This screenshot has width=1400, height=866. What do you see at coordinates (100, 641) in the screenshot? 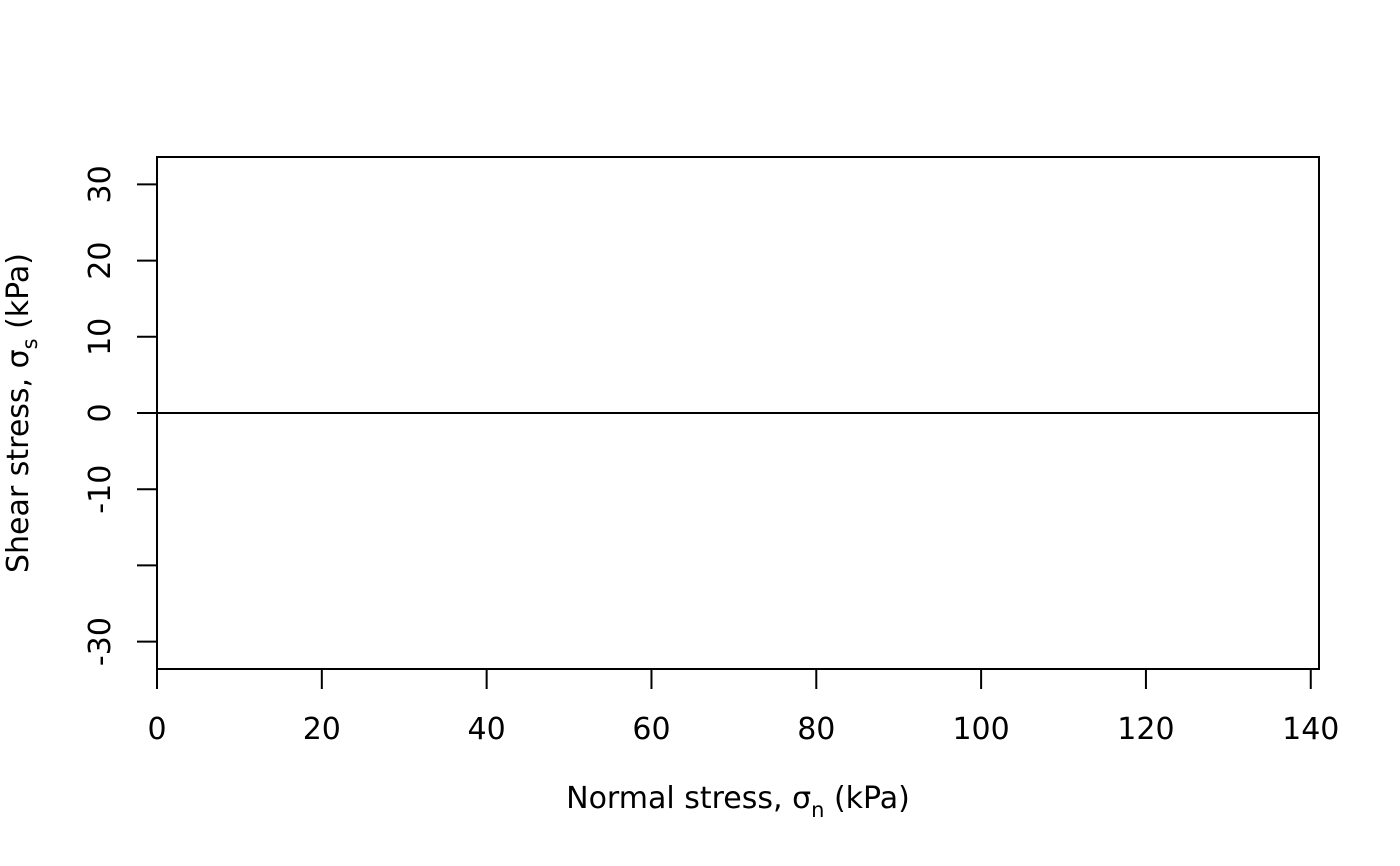
I see `y-tick-label: -30` at bounding box center [100, 641].